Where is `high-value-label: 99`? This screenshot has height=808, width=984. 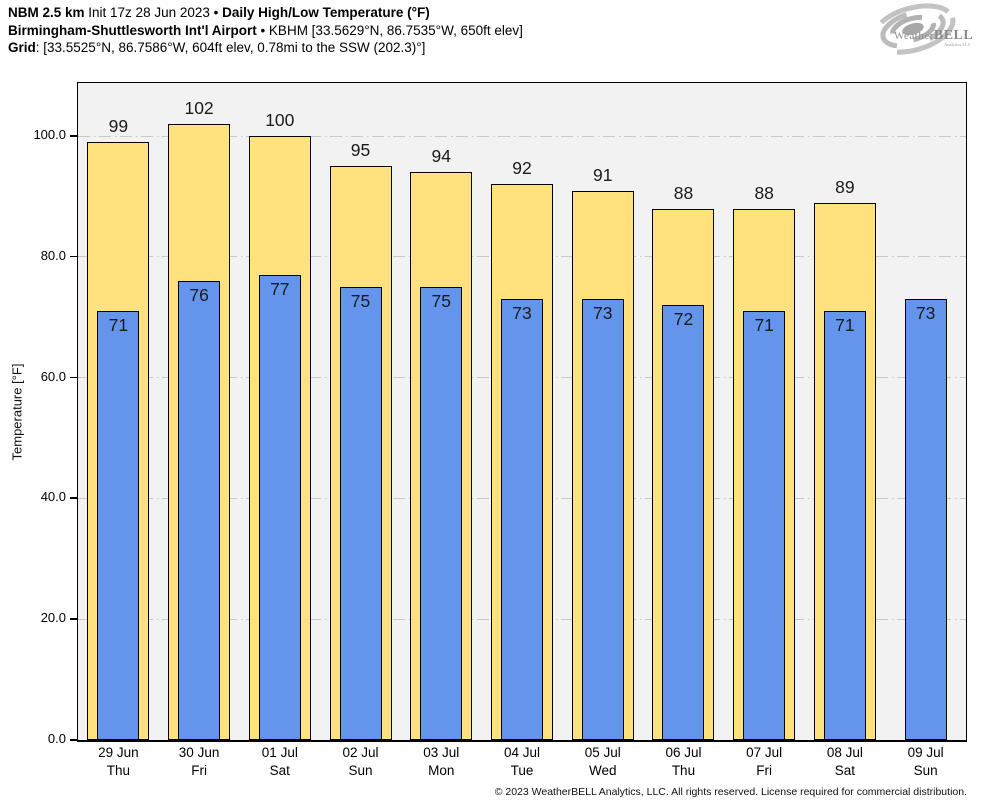
high-value-label: 99 is located at coordinates (118, 126).